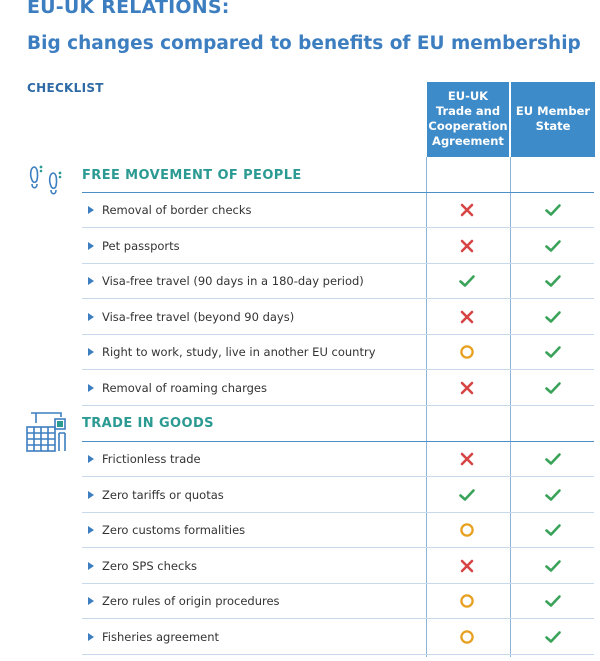  I want to click on page-title: EU-UK RELATIONS:, so click(128, 9).